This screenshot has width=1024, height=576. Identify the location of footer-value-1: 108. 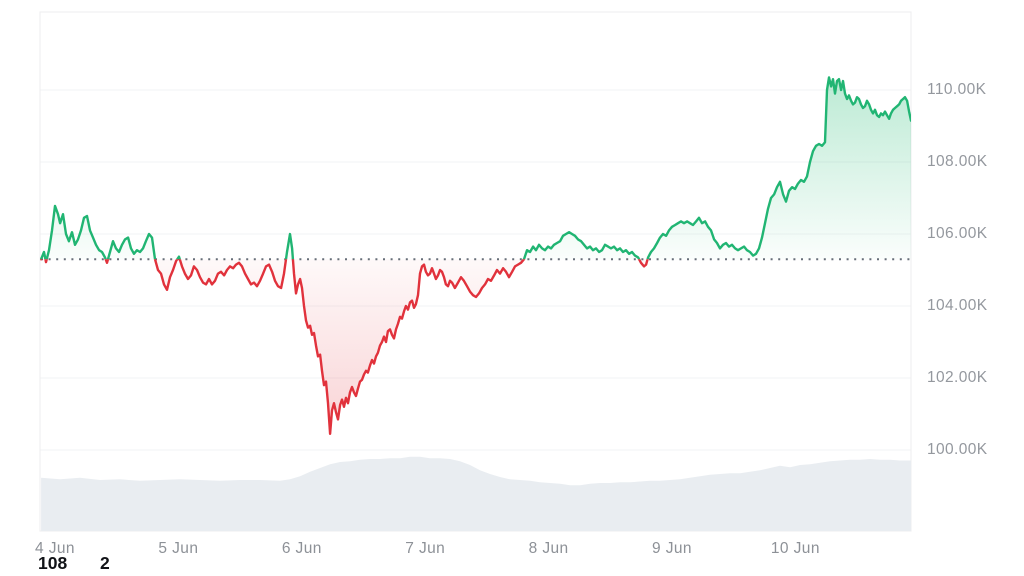
(53, 563).